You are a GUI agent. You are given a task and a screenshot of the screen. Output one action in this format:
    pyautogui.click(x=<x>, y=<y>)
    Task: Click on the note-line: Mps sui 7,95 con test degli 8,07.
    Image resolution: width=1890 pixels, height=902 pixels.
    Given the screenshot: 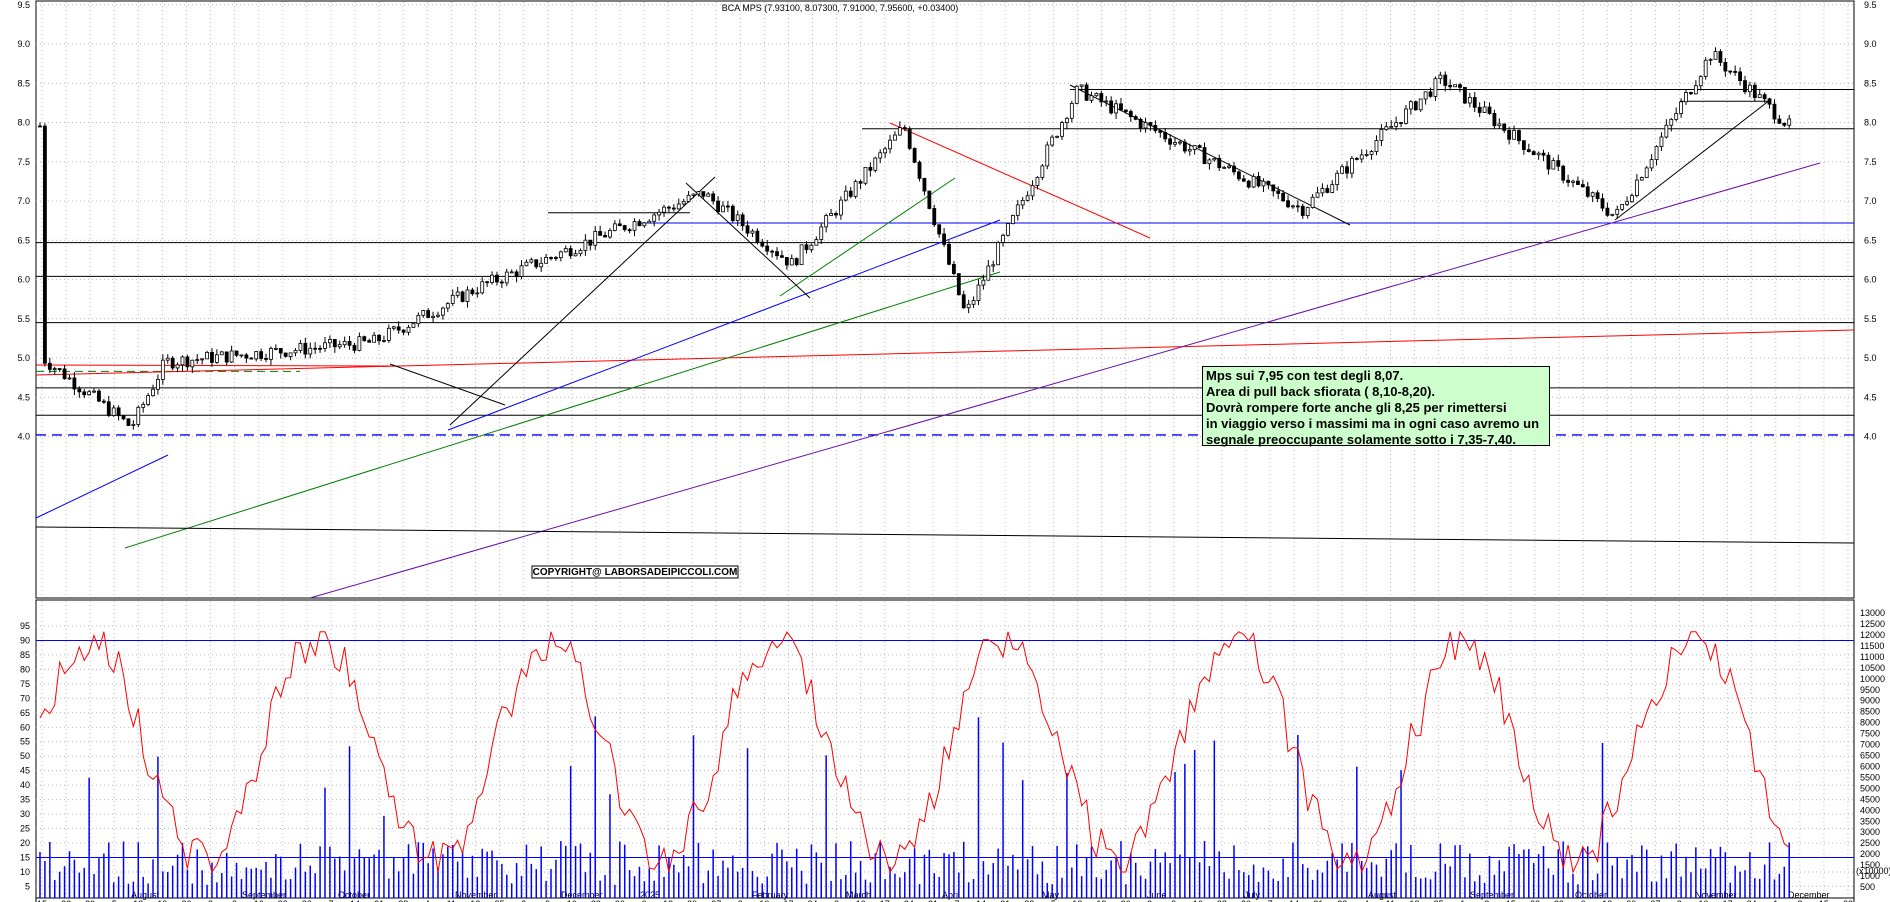 What is the action you would take?
    pyautogui.click(x=1305, y=375)
    